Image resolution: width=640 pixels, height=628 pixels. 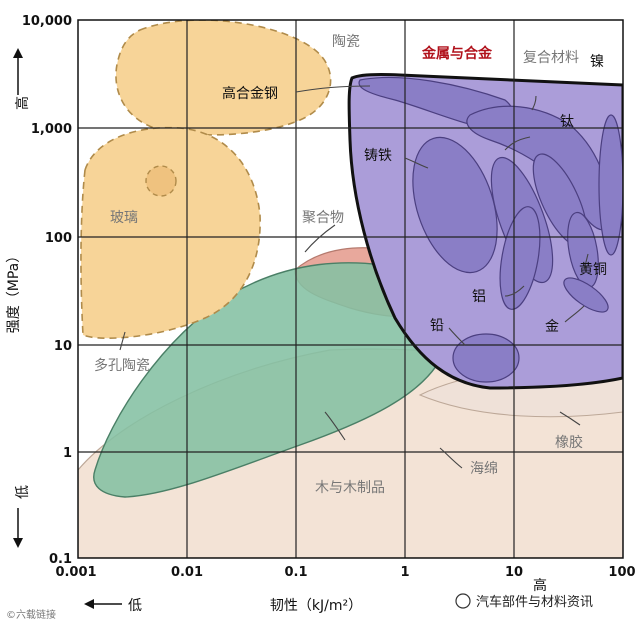 What do you see at coordinates (113, 606) in the screenshot?
I see `x-axis-low-group: 低` at bounding box center [113, 606].